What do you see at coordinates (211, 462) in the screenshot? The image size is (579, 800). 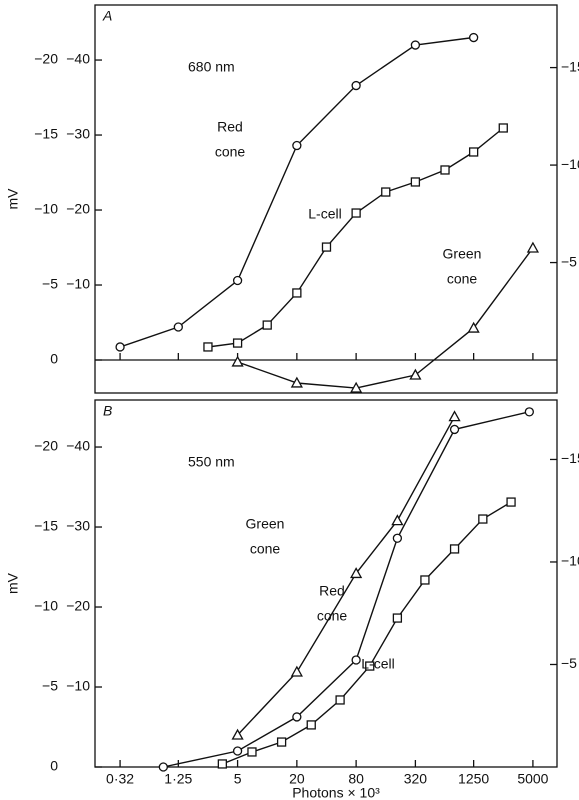 I see `wavelength-label: 550 nm` at bounding box center [211, 462].